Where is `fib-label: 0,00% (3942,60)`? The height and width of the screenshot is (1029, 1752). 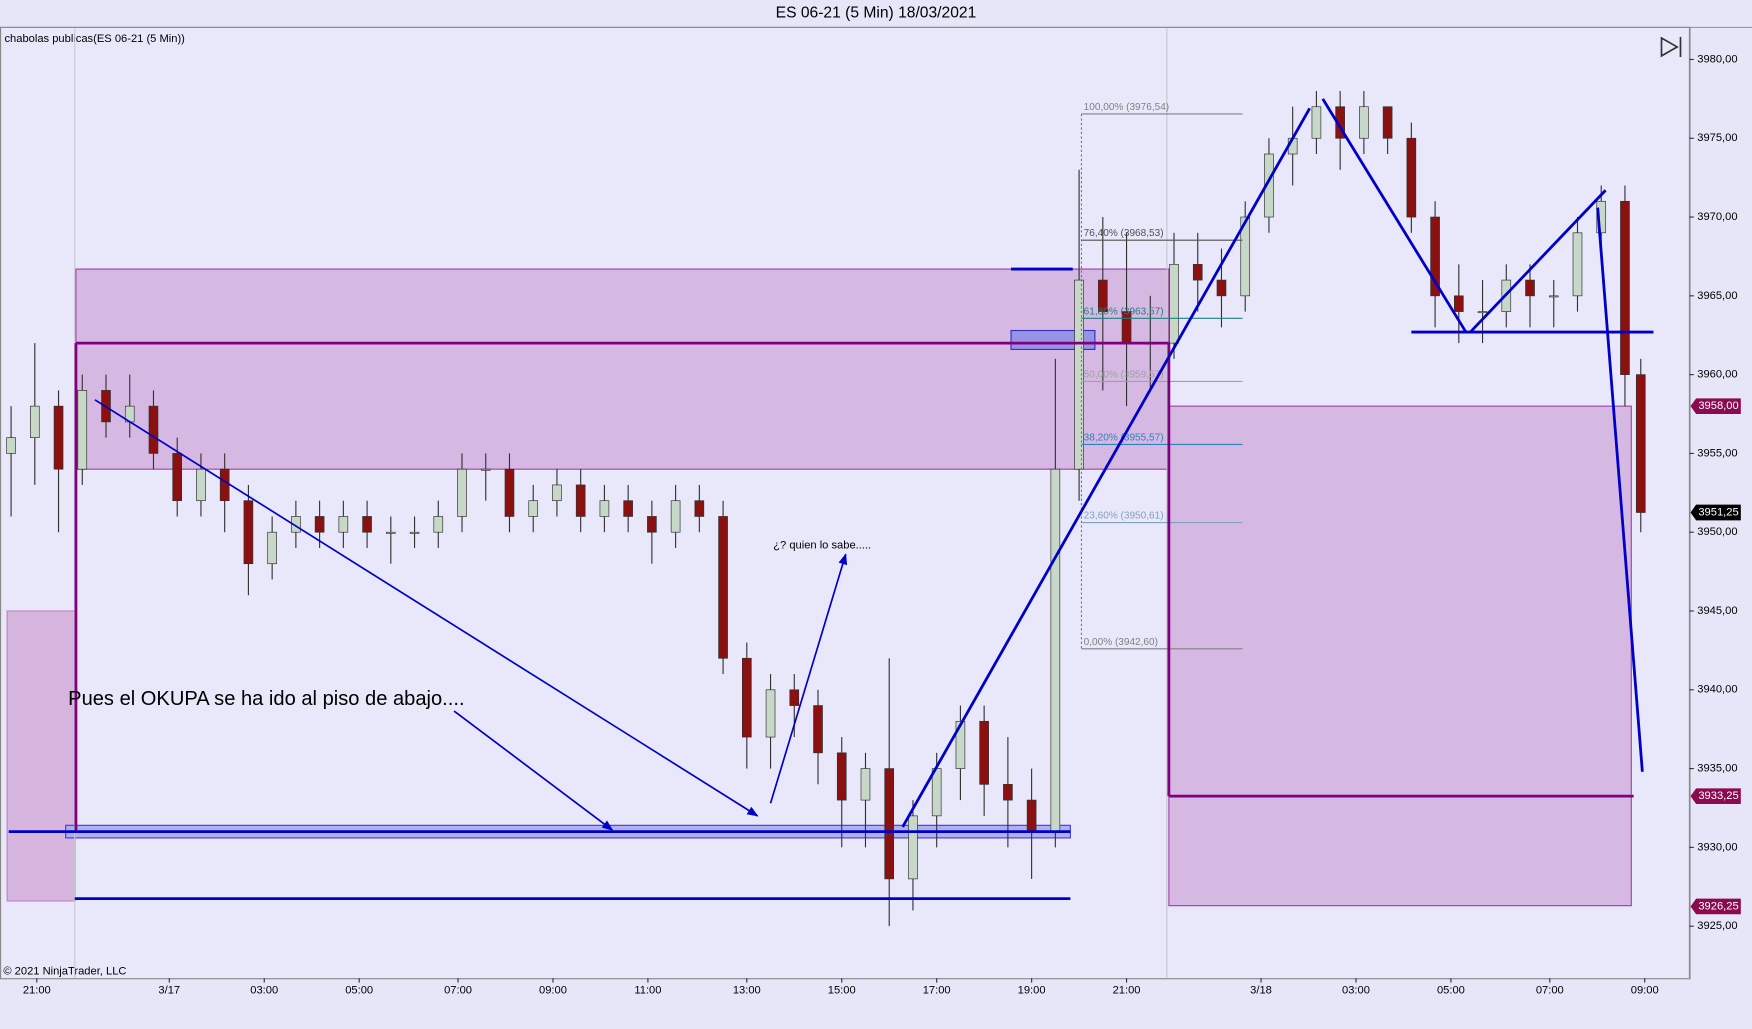 fib-label: 0,00% (3942,60) is located at coordinates (1121, 642).